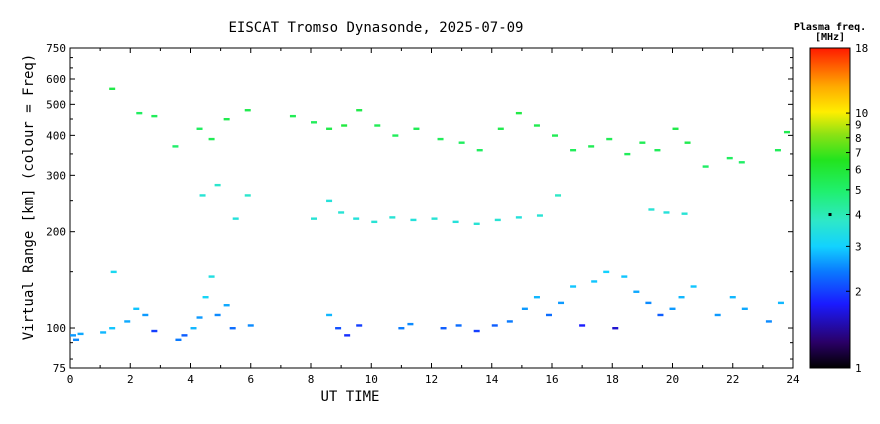  What do you see at coordinates (29, 197) in the screenshot?
I see `y-axis-label: Virtual Range [km] (colour = Freq)` at bounding box center [29, 197].